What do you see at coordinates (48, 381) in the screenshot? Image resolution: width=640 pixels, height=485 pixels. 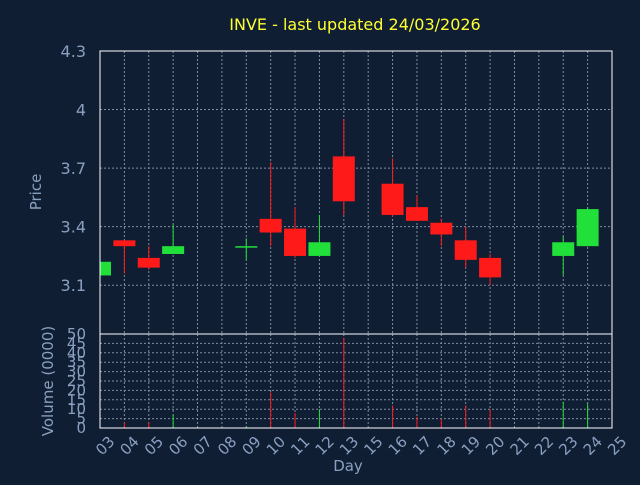 I see `volume-axis-label: Volume (0000)` at bounding box center [48, 381].